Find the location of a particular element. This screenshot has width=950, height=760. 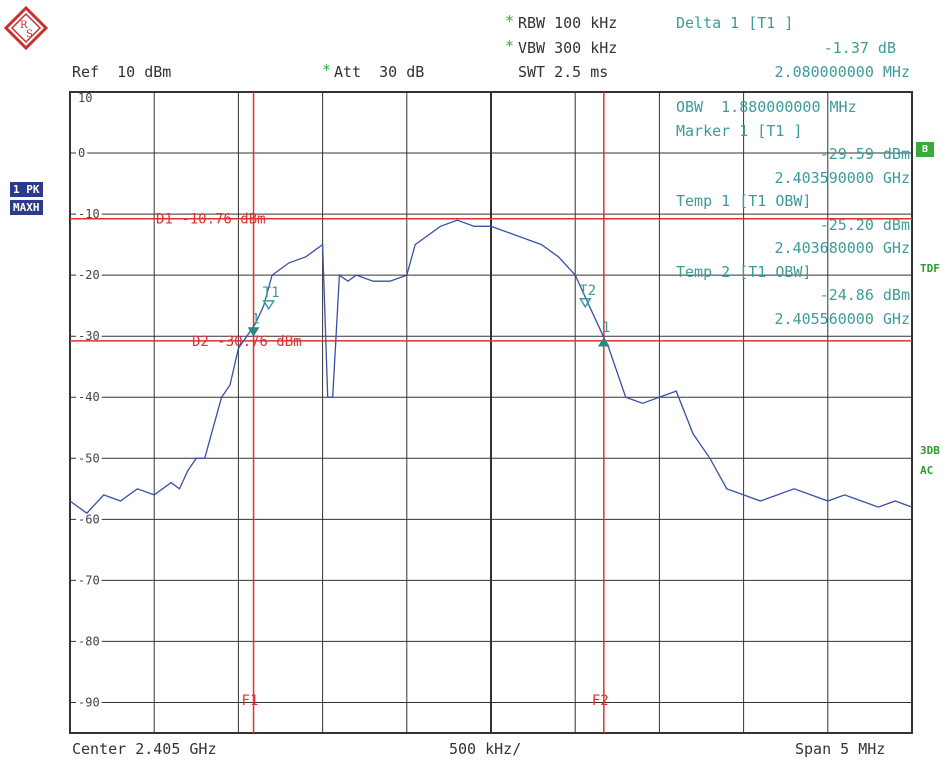

y-tick-label: -40 is located at coordinates (89, 397).